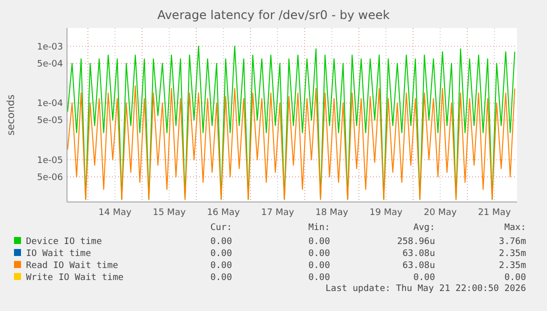 The height and width of the screenshot is (311, 547). What do you see at coordinates (332, 213) in the screenshot?
I see `x-tick-label: 18 May` at bounding box center [332, 213].